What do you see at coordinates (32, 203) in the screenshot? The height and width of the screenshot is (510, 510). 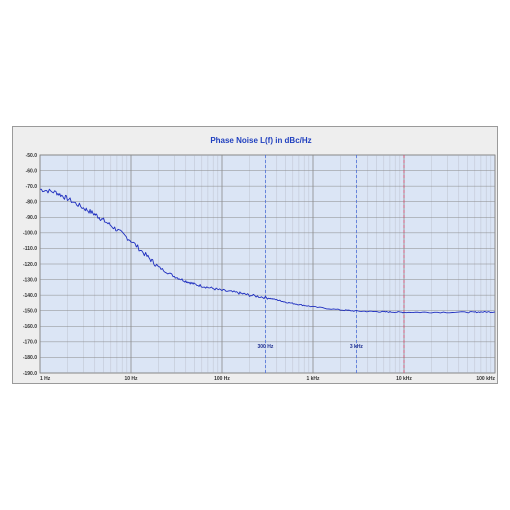 I see `y-tick-label: -80.0` at bounding box center [32, 203].